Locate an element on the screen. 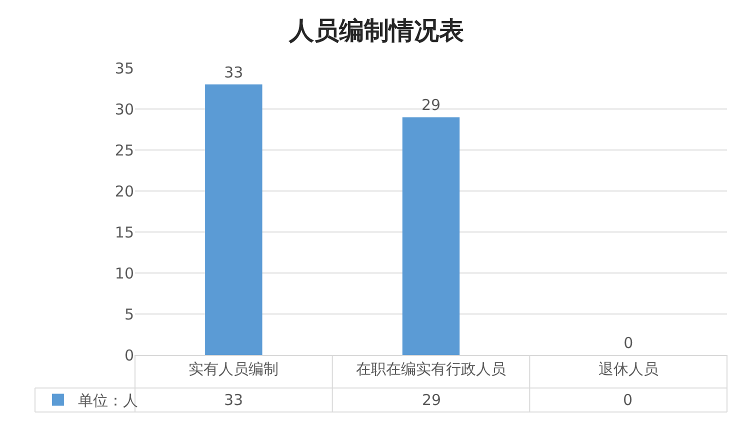 Image resolution: width=753 pixels, height=429 pixels. y-tick-label: 10 is located at coordinates (124, 273).